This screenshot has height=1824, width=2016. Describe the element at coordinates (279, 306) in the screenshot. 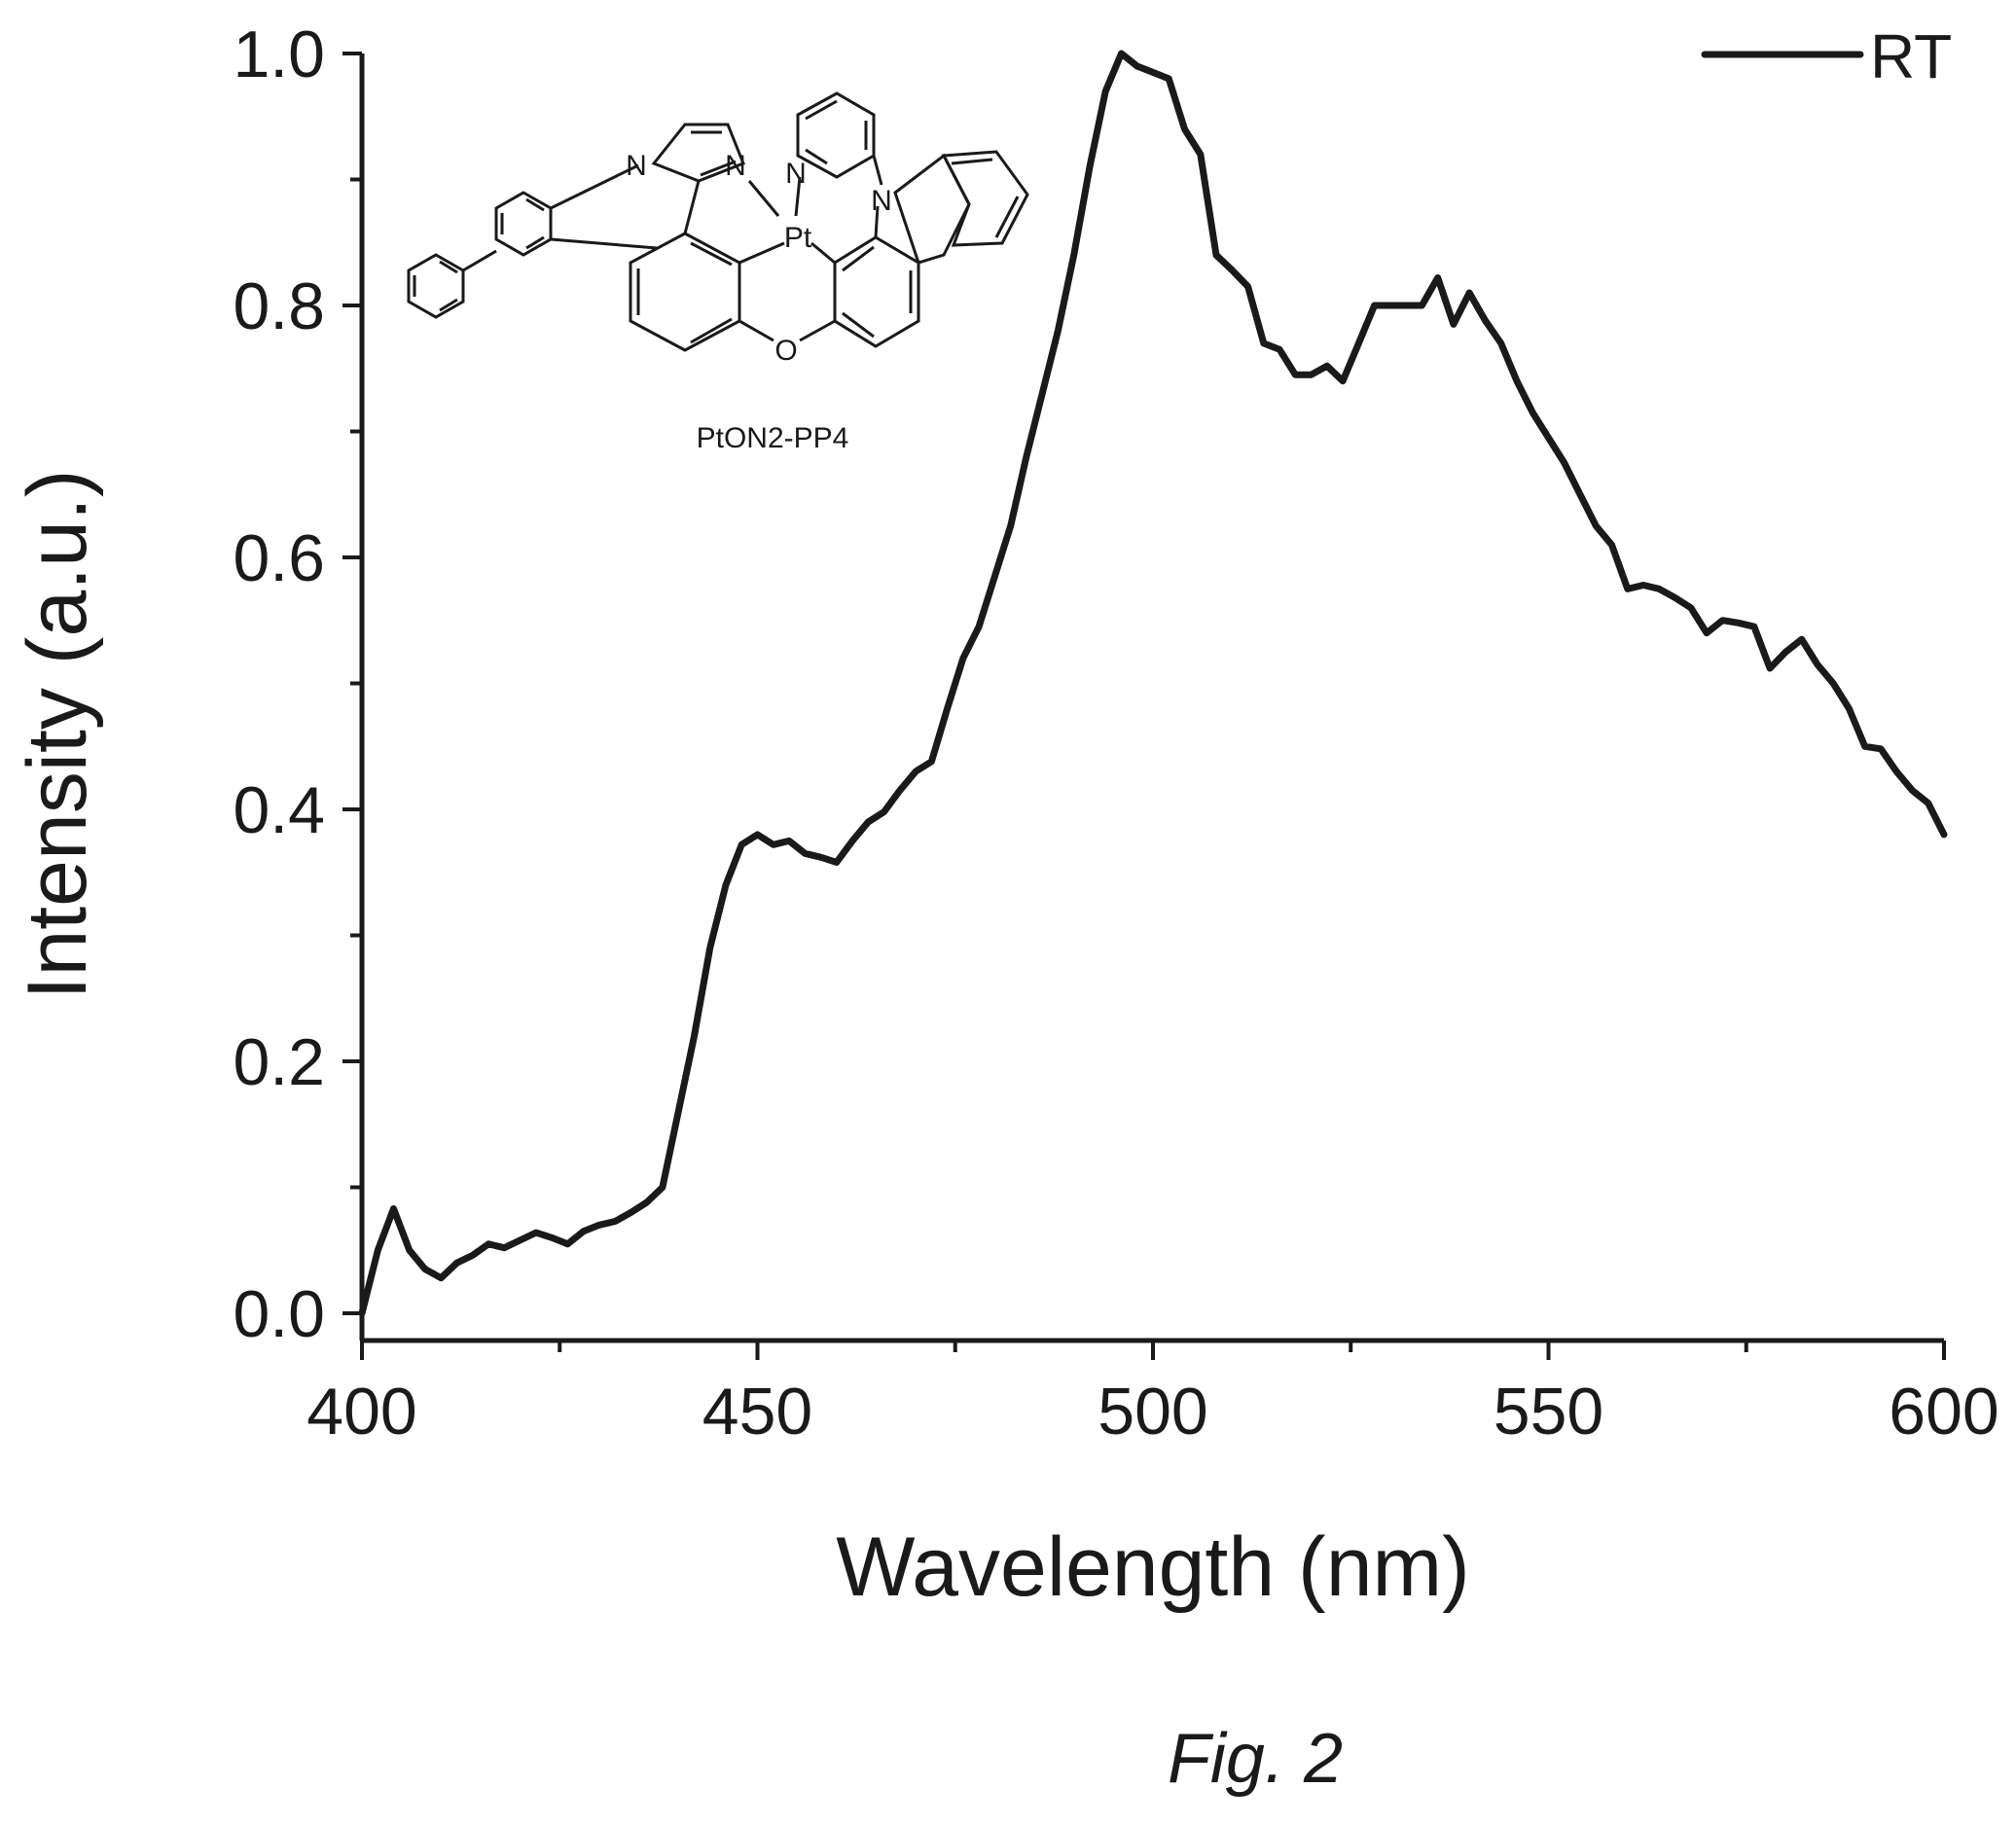

I see `y-tick-label: 0.8` at that location.